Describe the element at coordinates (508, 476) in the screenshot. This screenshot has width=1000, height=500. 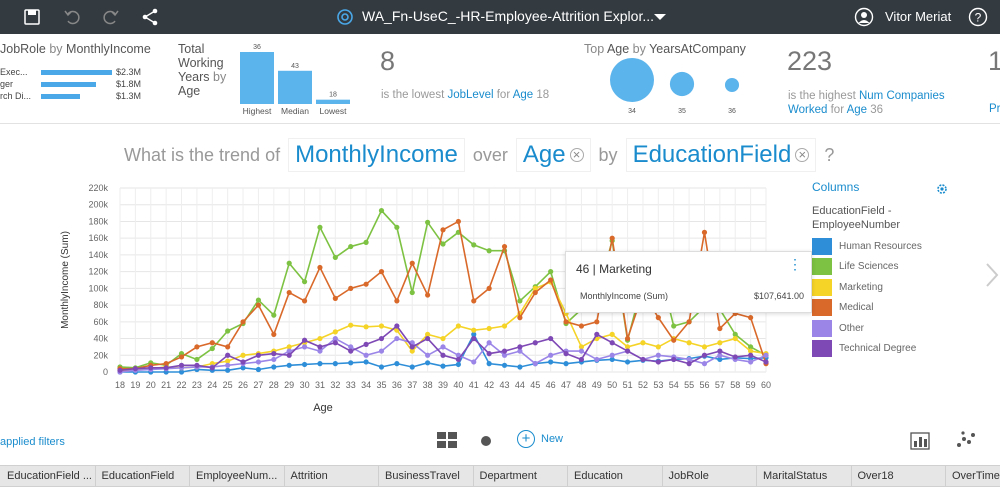
I see `column-header: Department` at that location.